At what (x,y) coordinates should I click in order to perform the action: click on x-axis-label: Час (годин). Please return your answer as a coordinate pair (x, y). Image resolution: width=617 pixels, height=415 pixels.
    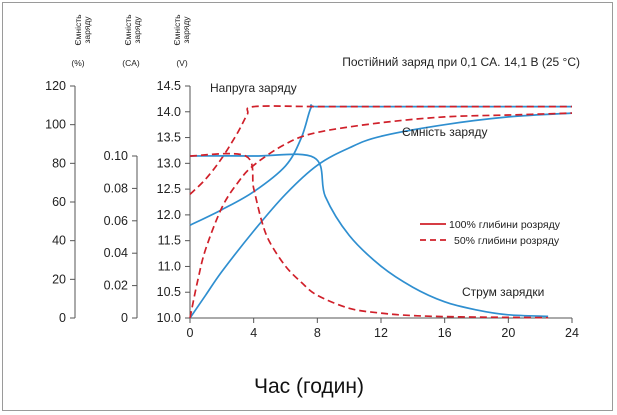
    Looking at the image, I should click on (309, 386).